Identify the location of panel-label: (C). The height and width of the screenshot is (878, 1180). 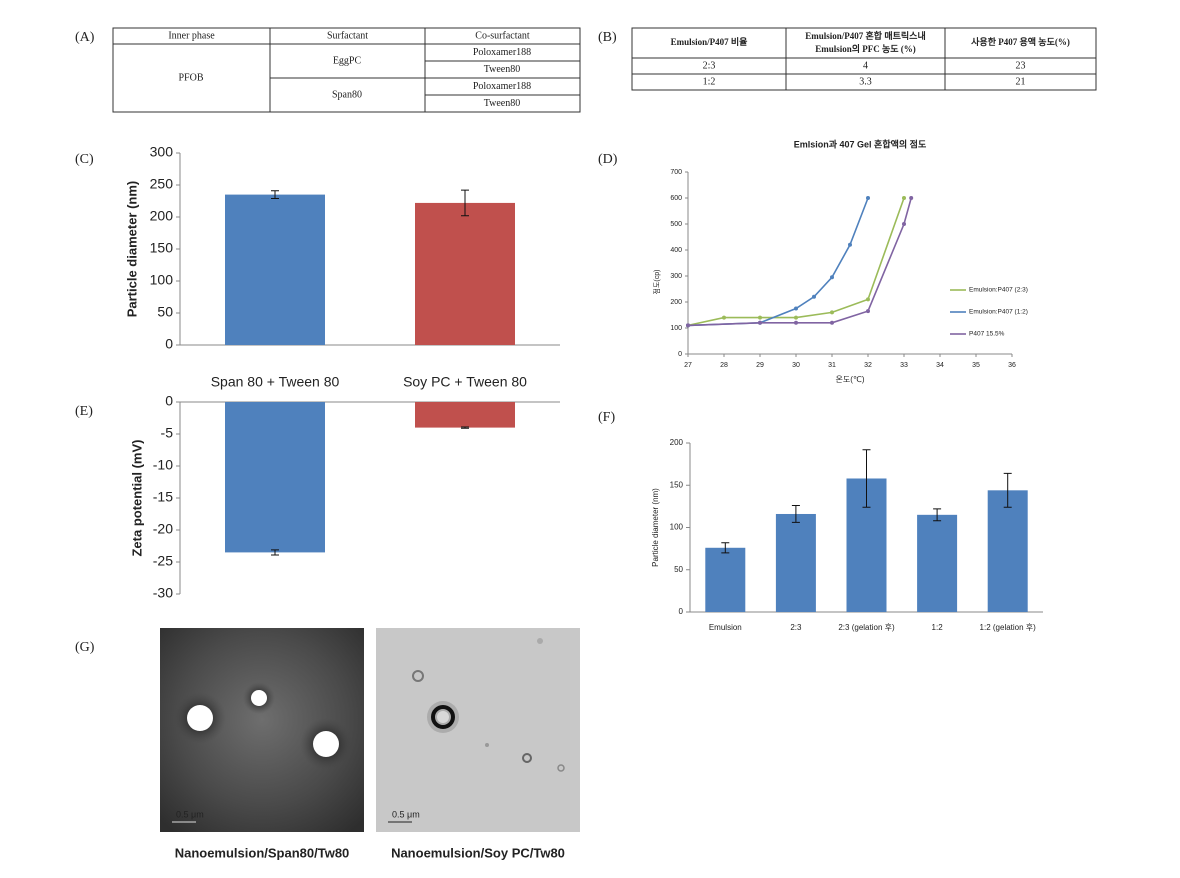
(84, 159).